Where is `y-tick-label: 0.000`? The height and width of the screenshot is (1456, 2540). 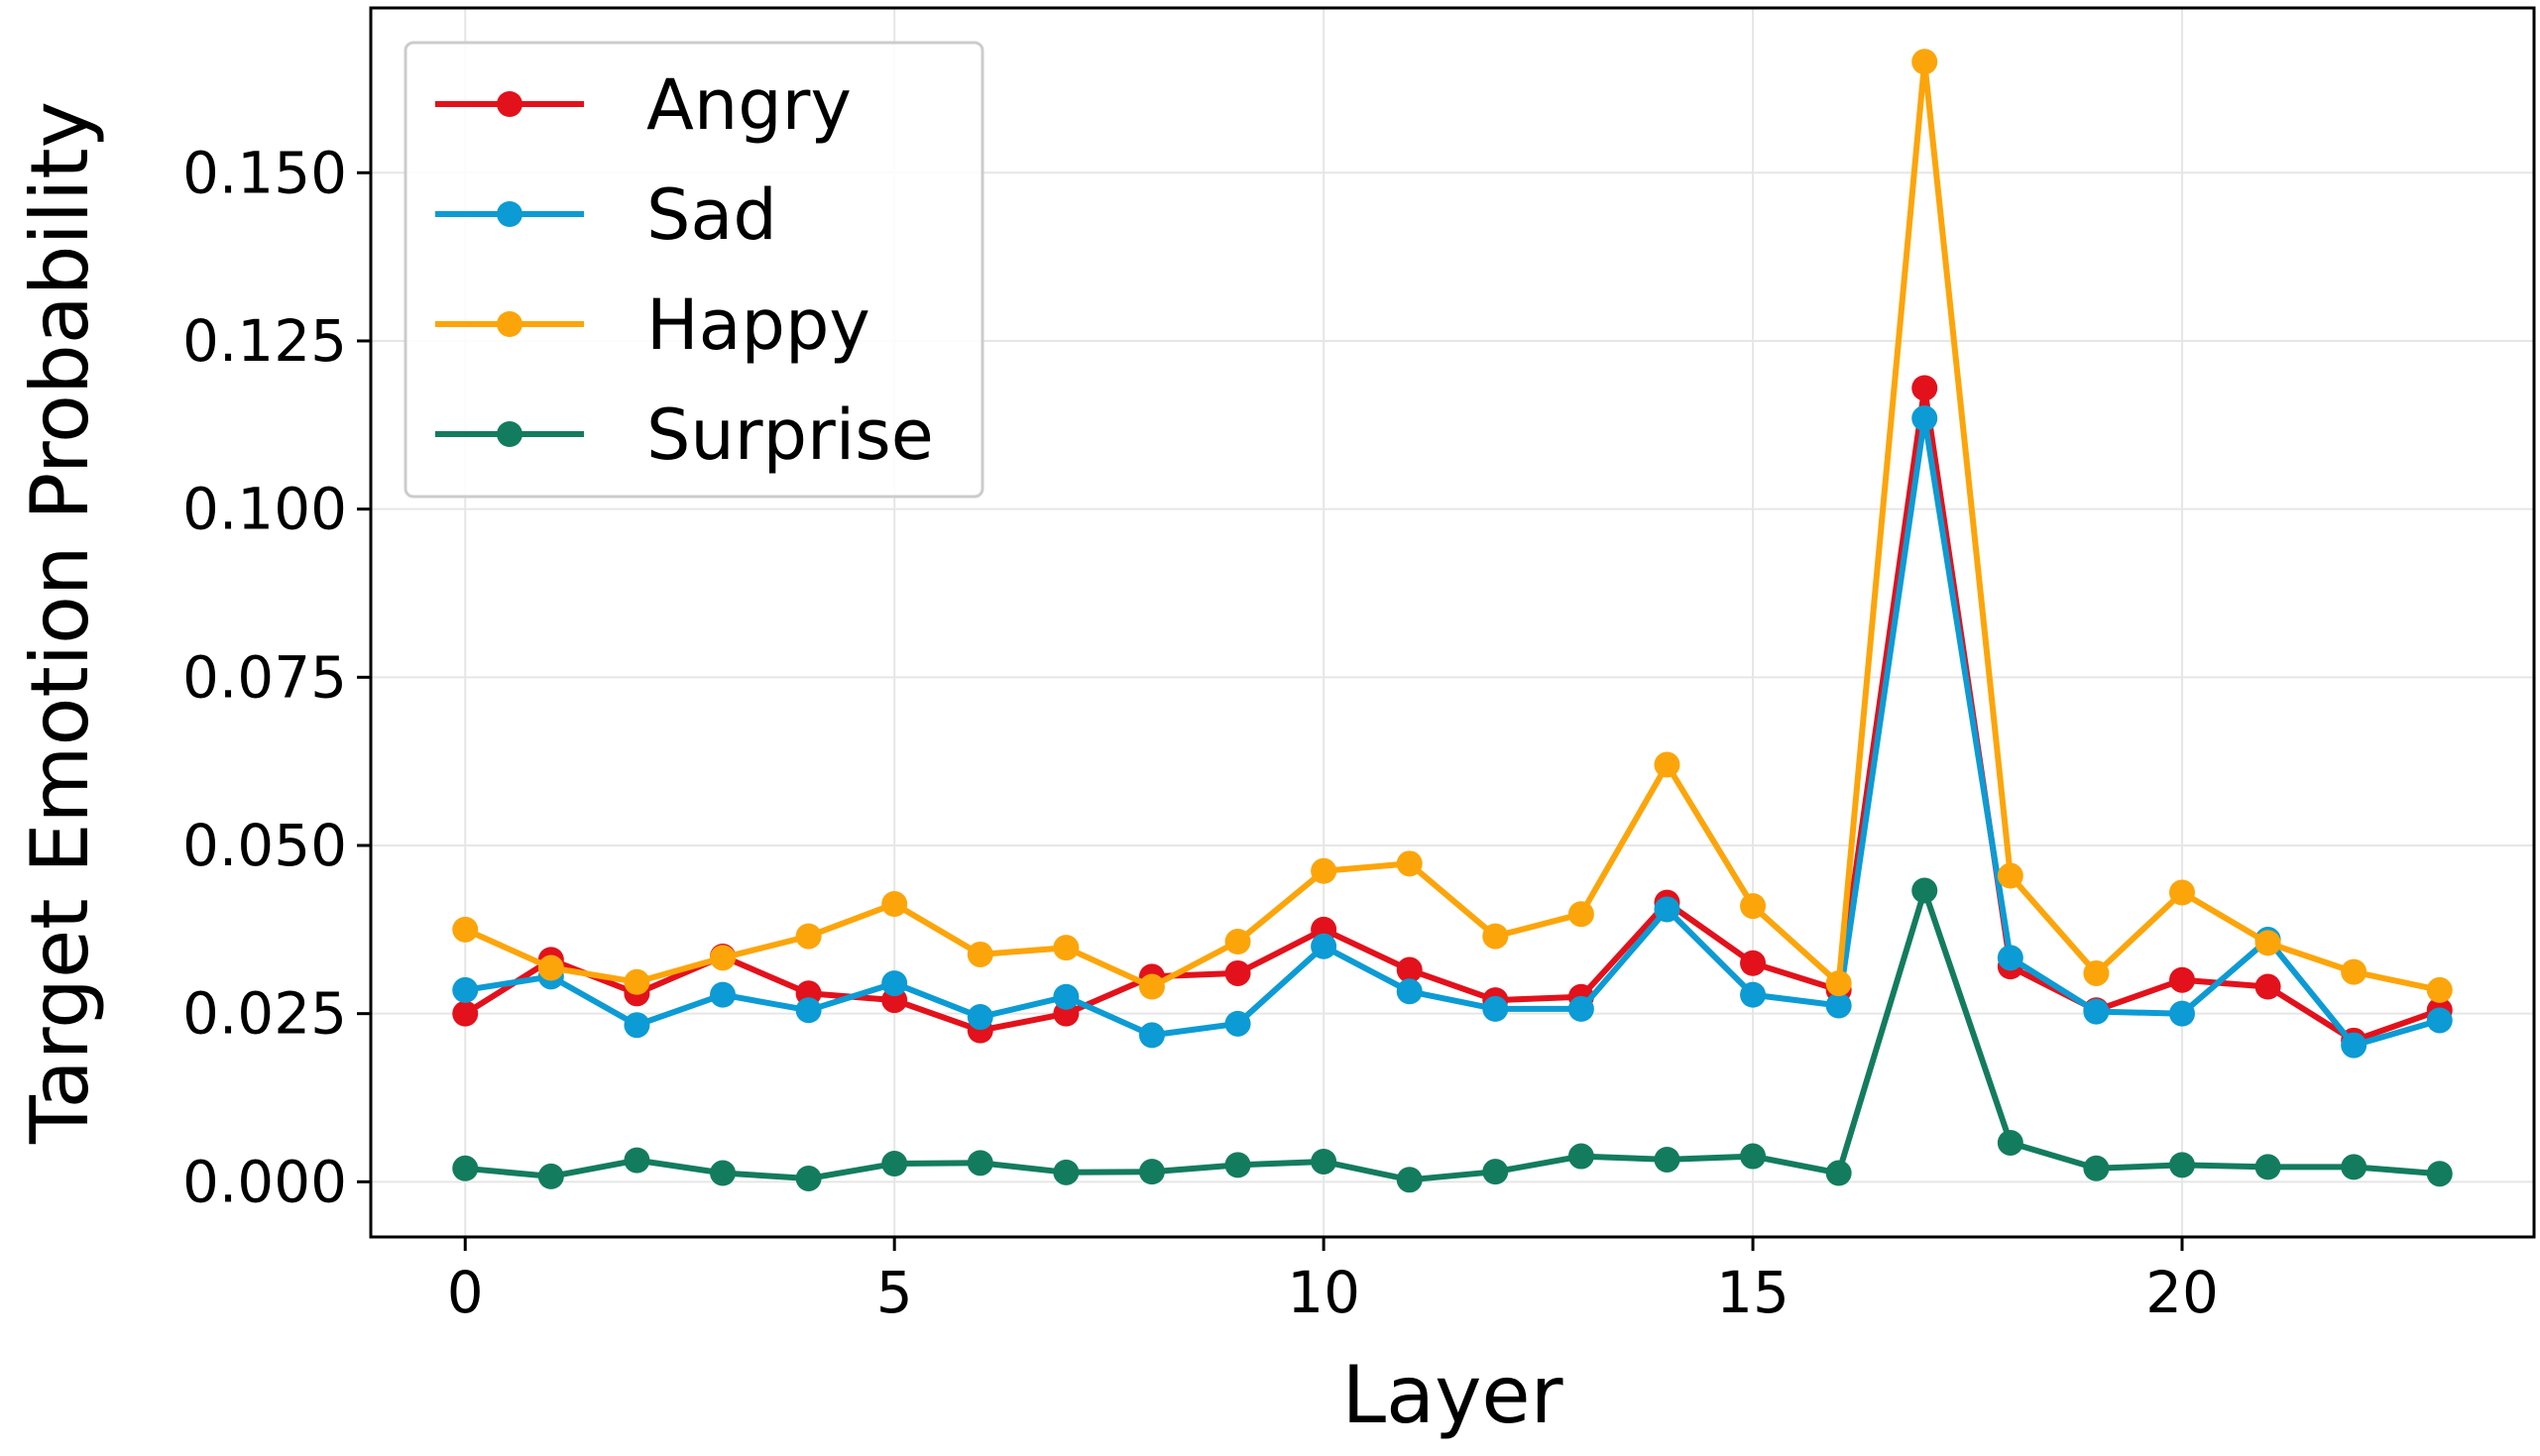 y-tick-label: 0.000 is located at coordinates (264, 1181).